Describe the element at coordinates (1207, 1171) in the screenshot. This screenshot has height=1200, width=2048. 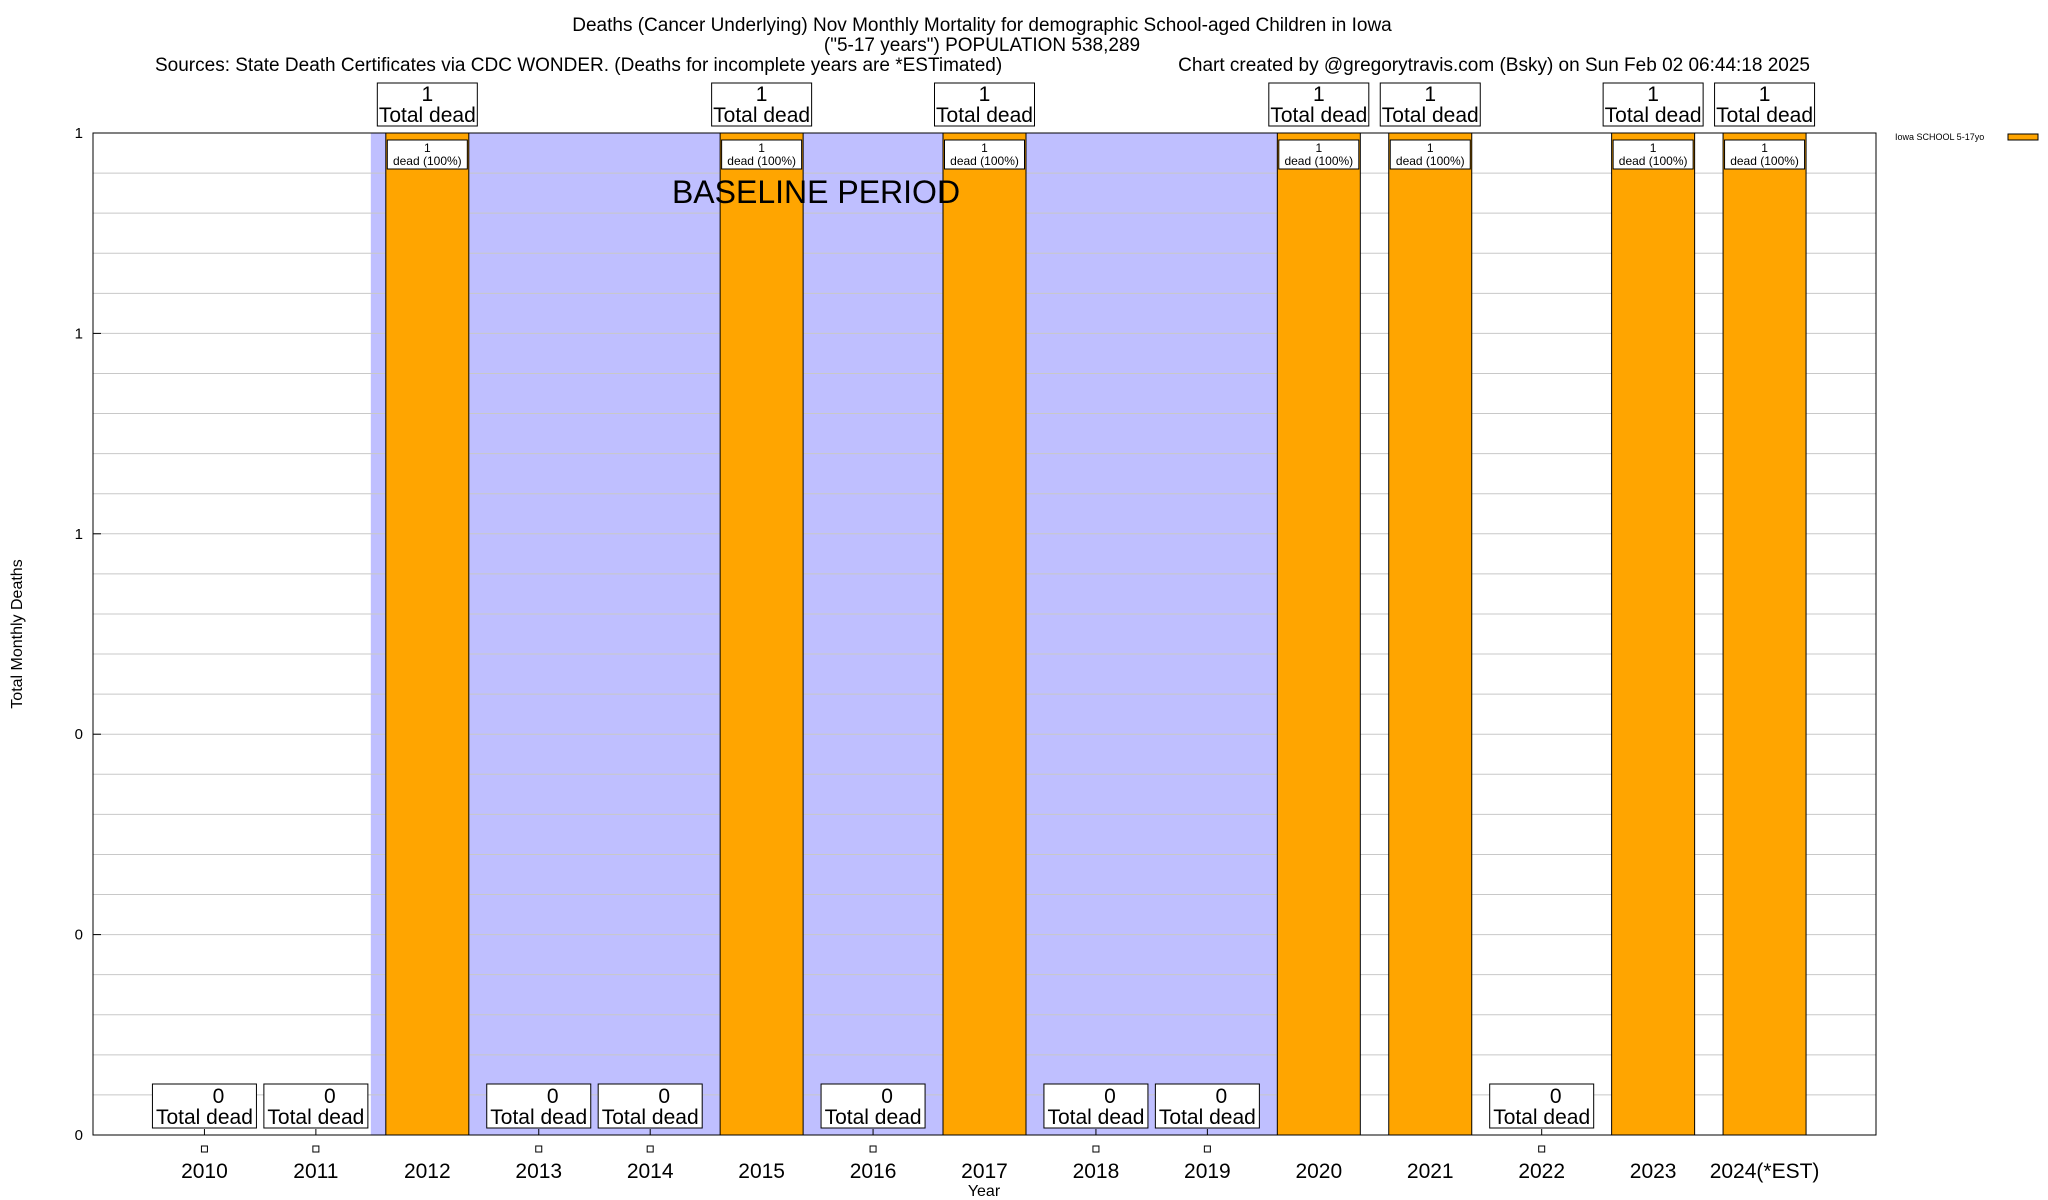
I see `x-tick-label: 2019` at that location.